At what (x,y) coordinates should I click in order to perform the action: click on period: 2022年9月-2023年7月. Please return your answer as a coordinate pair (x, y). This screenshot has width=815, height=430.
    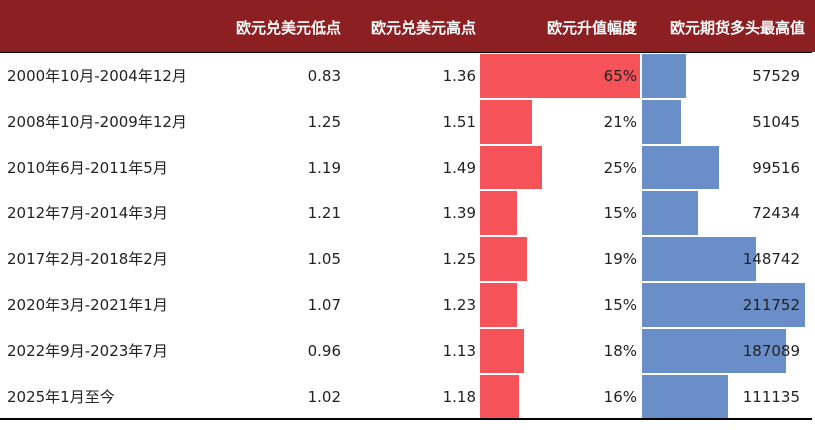
    Looking at the image, I should click on (87, 350).